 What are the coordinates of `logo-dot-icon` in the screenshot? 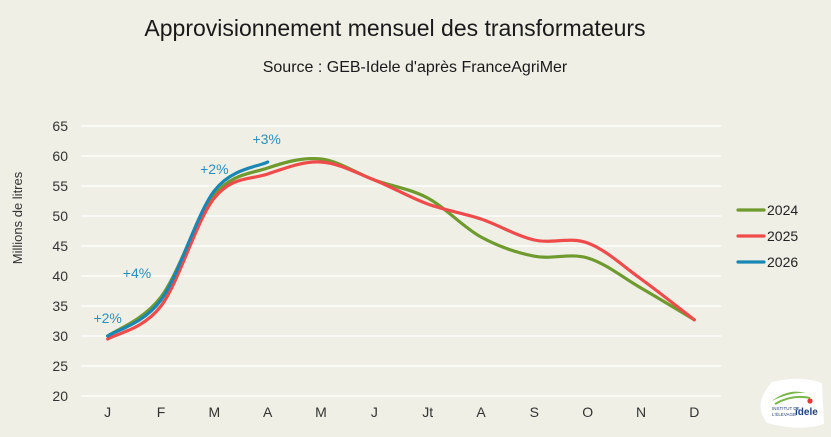 It's located at (810, 401).